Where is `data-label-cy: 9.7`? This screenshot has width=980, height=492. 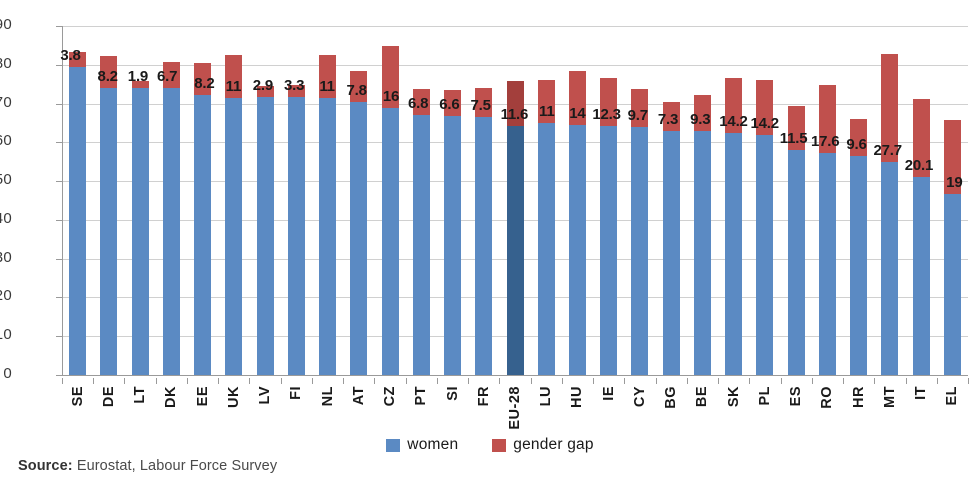
data-label-cy: 9.7 is located at coordinates (637, 115).